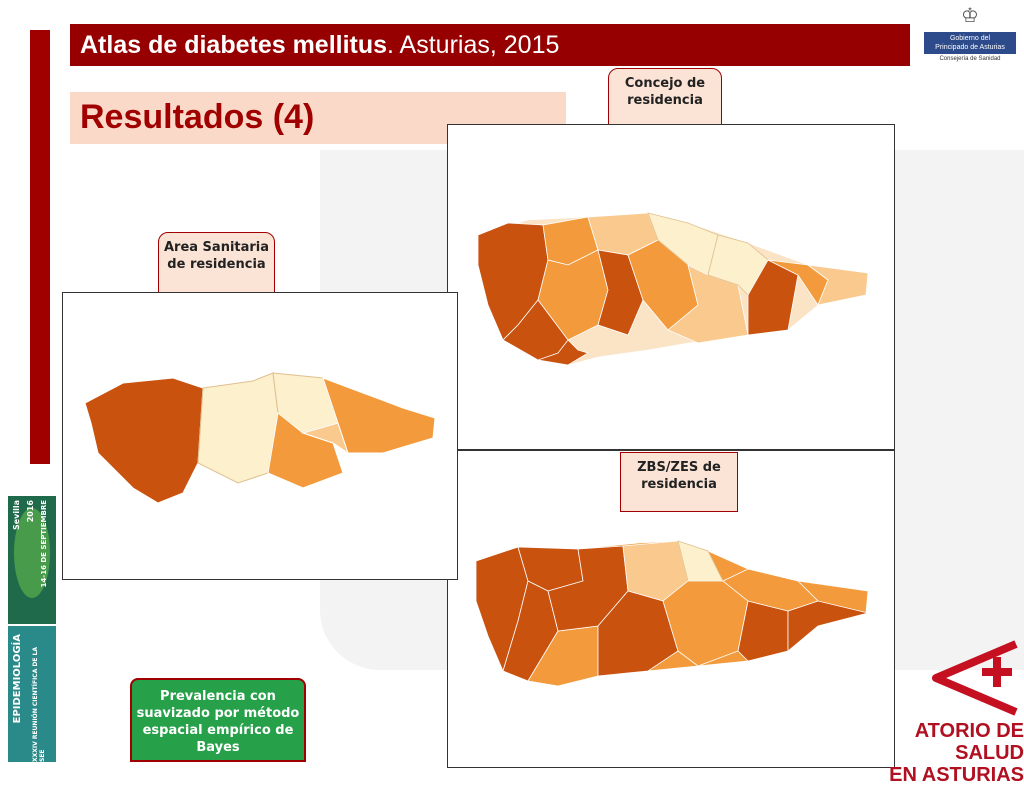 This screenshot has width=1024, height=786. I want to click on map-area-svg, so click(260, 438).